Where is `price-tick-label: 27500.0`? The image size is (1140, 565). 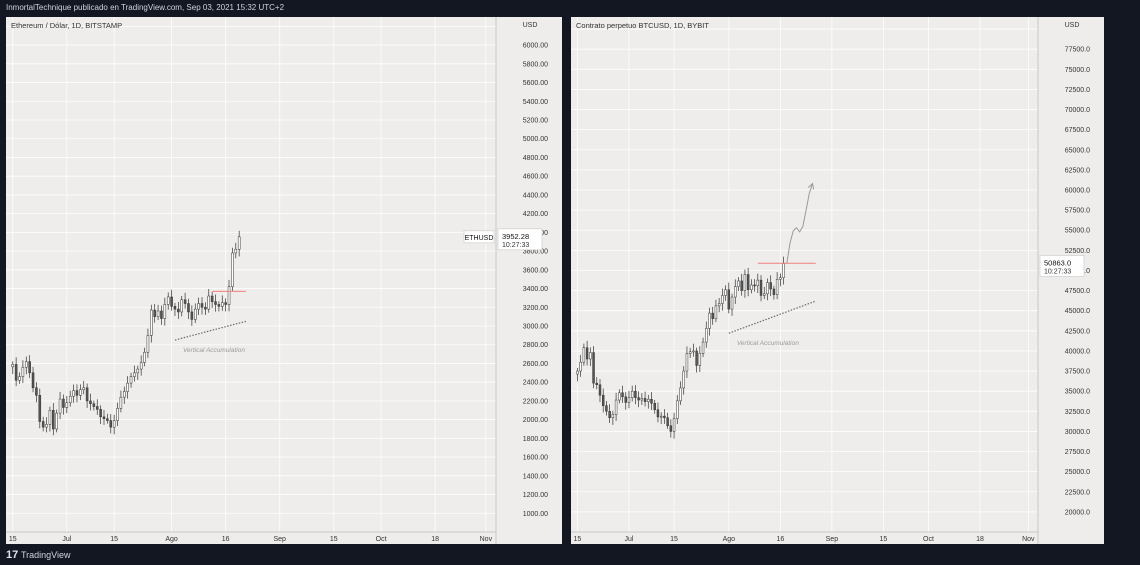 price-tick-label: 27500.0 is located at coordinates (1077, 452).